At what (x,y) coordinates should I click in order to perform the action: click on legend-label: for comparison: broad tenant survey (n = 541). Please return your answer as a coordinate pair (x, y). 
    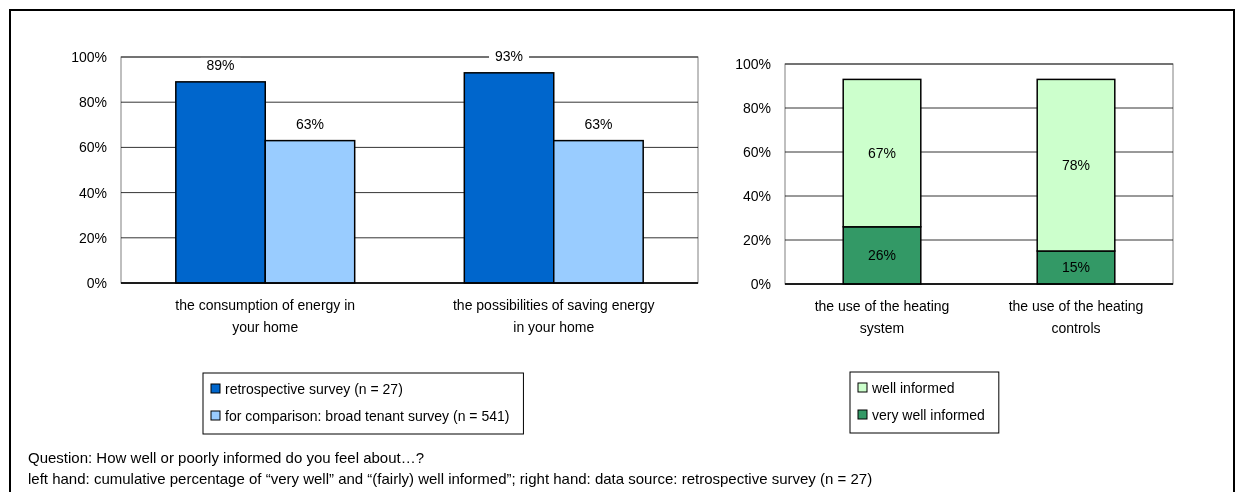
    Looking at the image, I should click on (367, 415).